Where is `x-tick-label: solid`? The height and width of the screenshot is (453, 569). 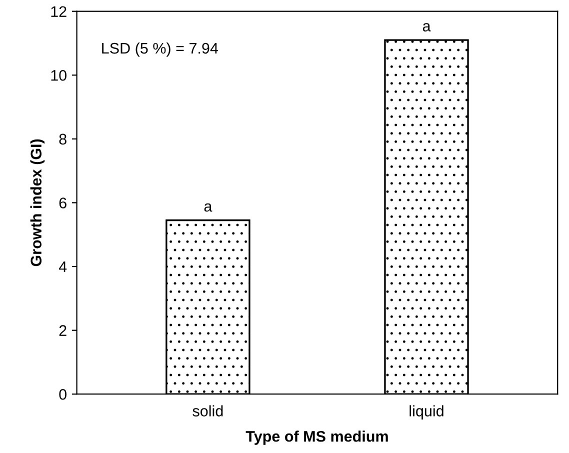 x-tick-label: solid is located at coordinates (207, 410).